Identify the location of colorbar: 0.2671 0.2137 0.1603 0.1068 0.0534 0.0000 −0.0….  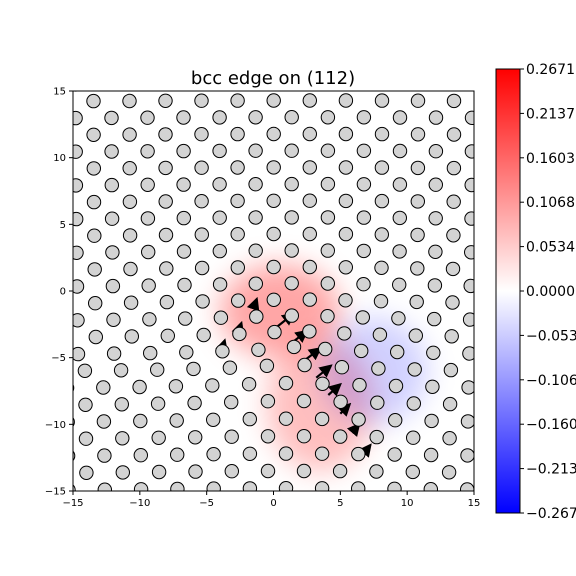
(535, 292).